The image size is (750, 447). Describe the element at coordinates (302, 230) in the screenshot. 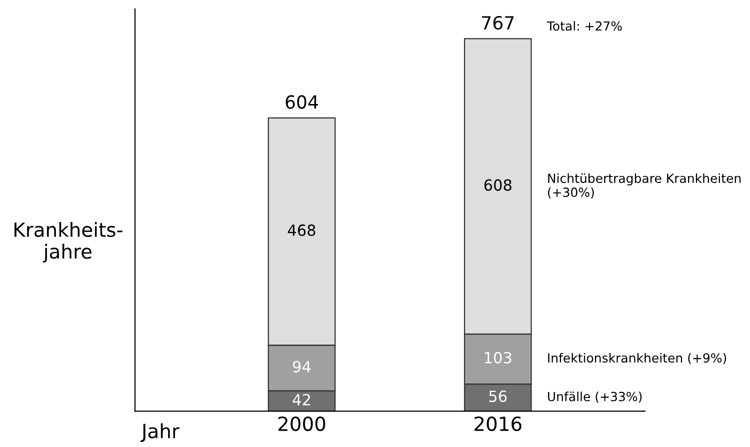

I see `data-label: 468` at that location.